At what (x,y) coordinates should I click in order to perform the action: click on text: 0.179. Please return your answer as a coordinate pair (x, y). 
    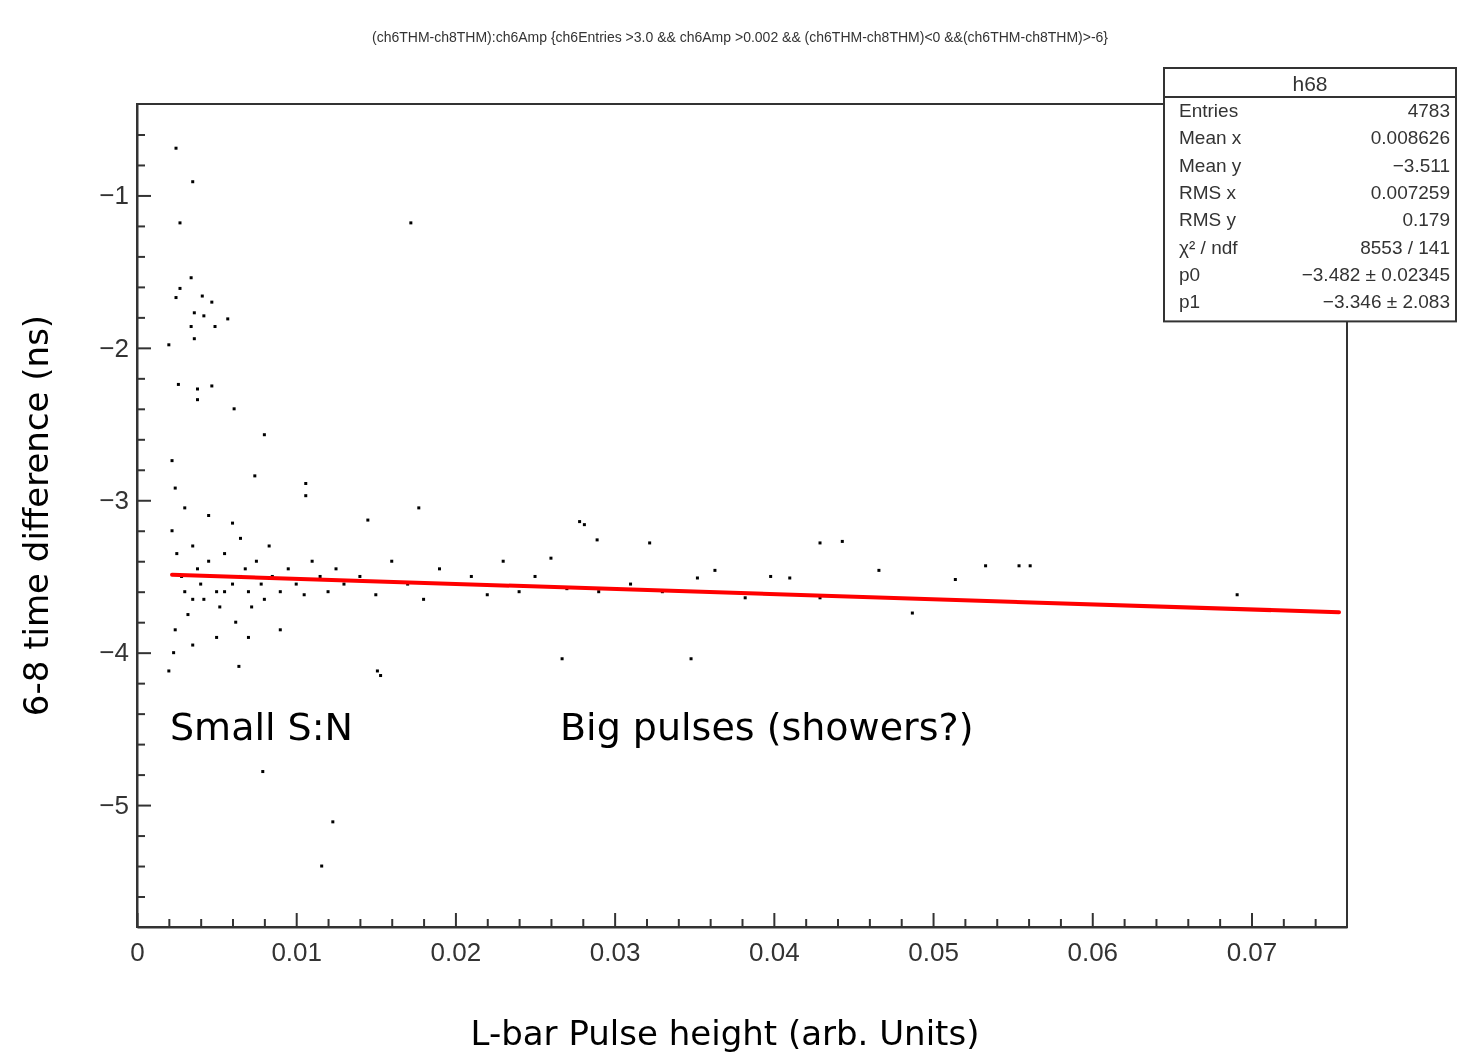
    Looking at the image, I should click on (1426, 220).